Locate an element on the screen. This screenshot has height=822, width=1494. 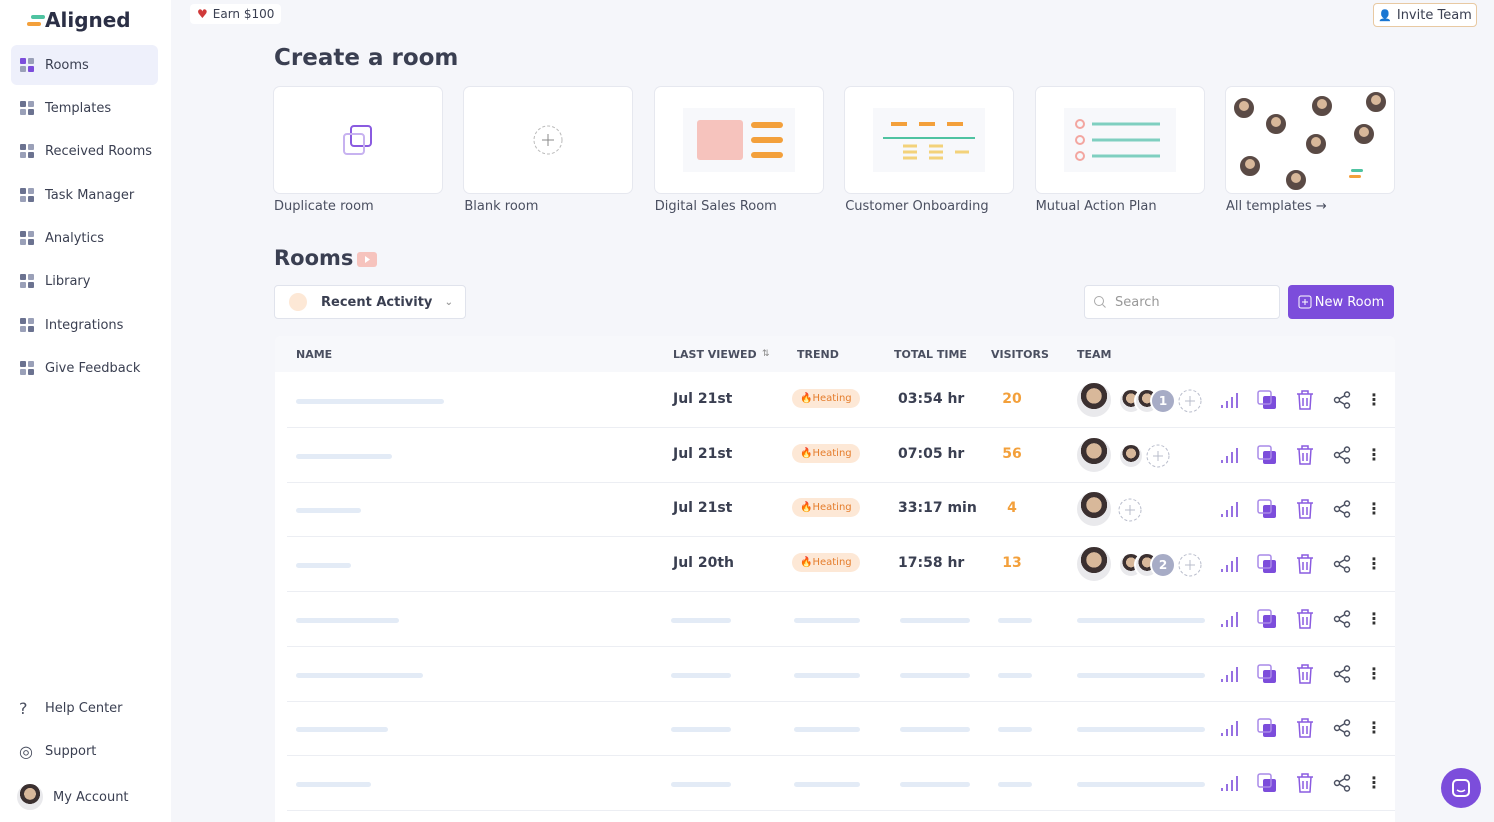
nav-item: Received Rooms is located at coordinates (84, 151).